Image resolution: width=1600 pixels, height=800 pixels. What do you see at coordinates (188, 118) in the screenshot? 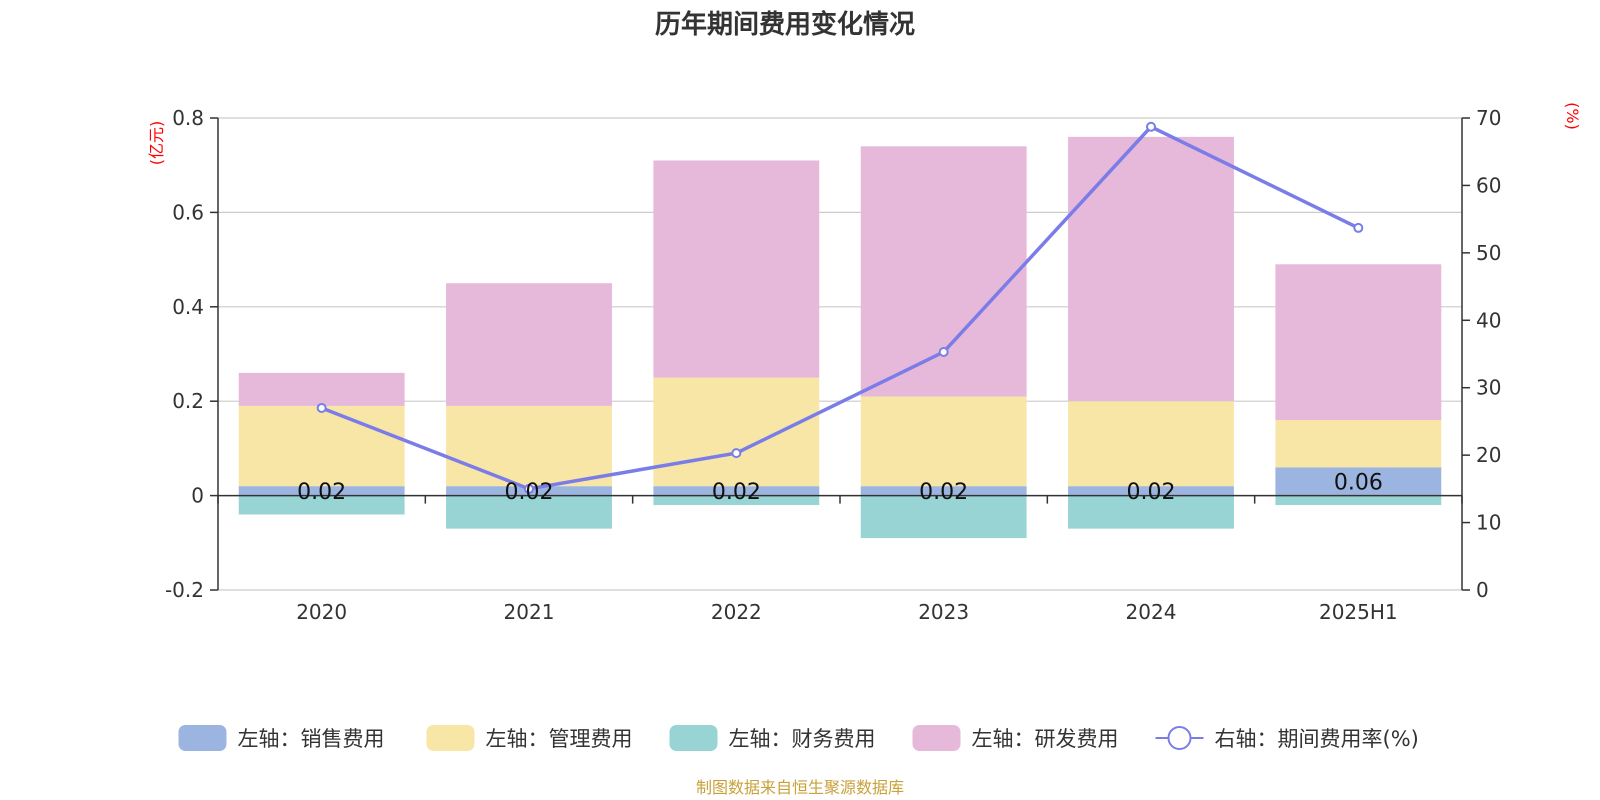
I see `left-tick-label: 0.8` at bounding box center [188, 118].